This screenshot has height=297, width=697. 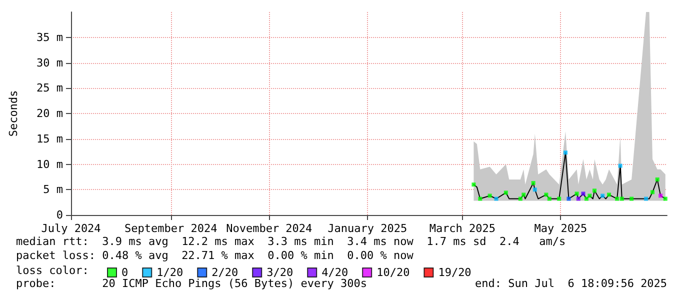 I want to click on legend-label: 4/20, so click(x=335, y=272).